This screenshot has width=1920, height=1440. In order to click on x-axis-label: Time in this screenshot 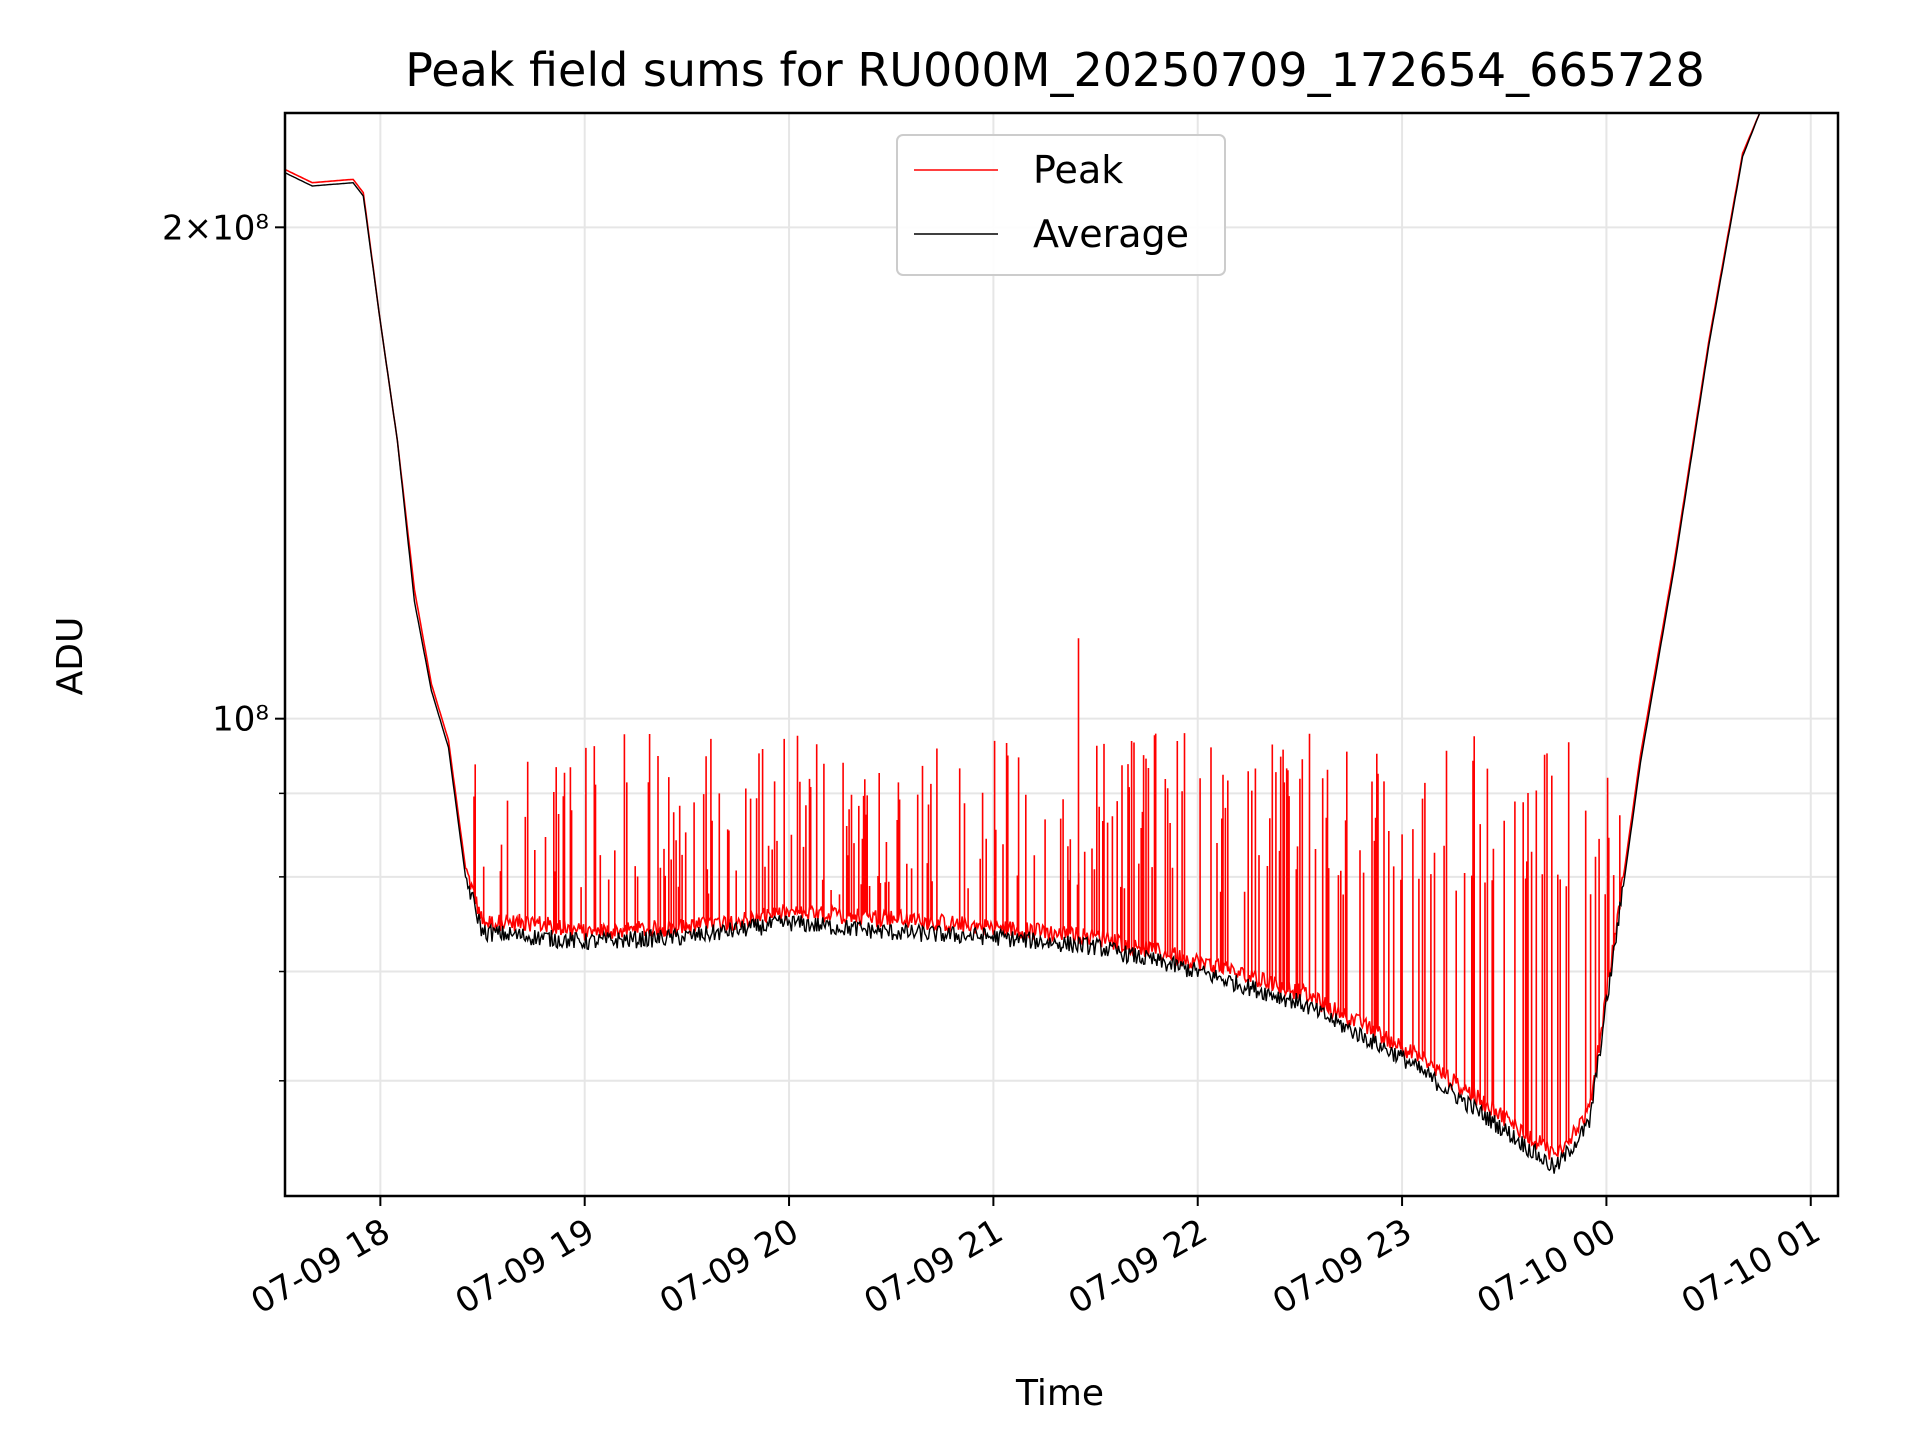, I will do `click(1059, 1393)`.